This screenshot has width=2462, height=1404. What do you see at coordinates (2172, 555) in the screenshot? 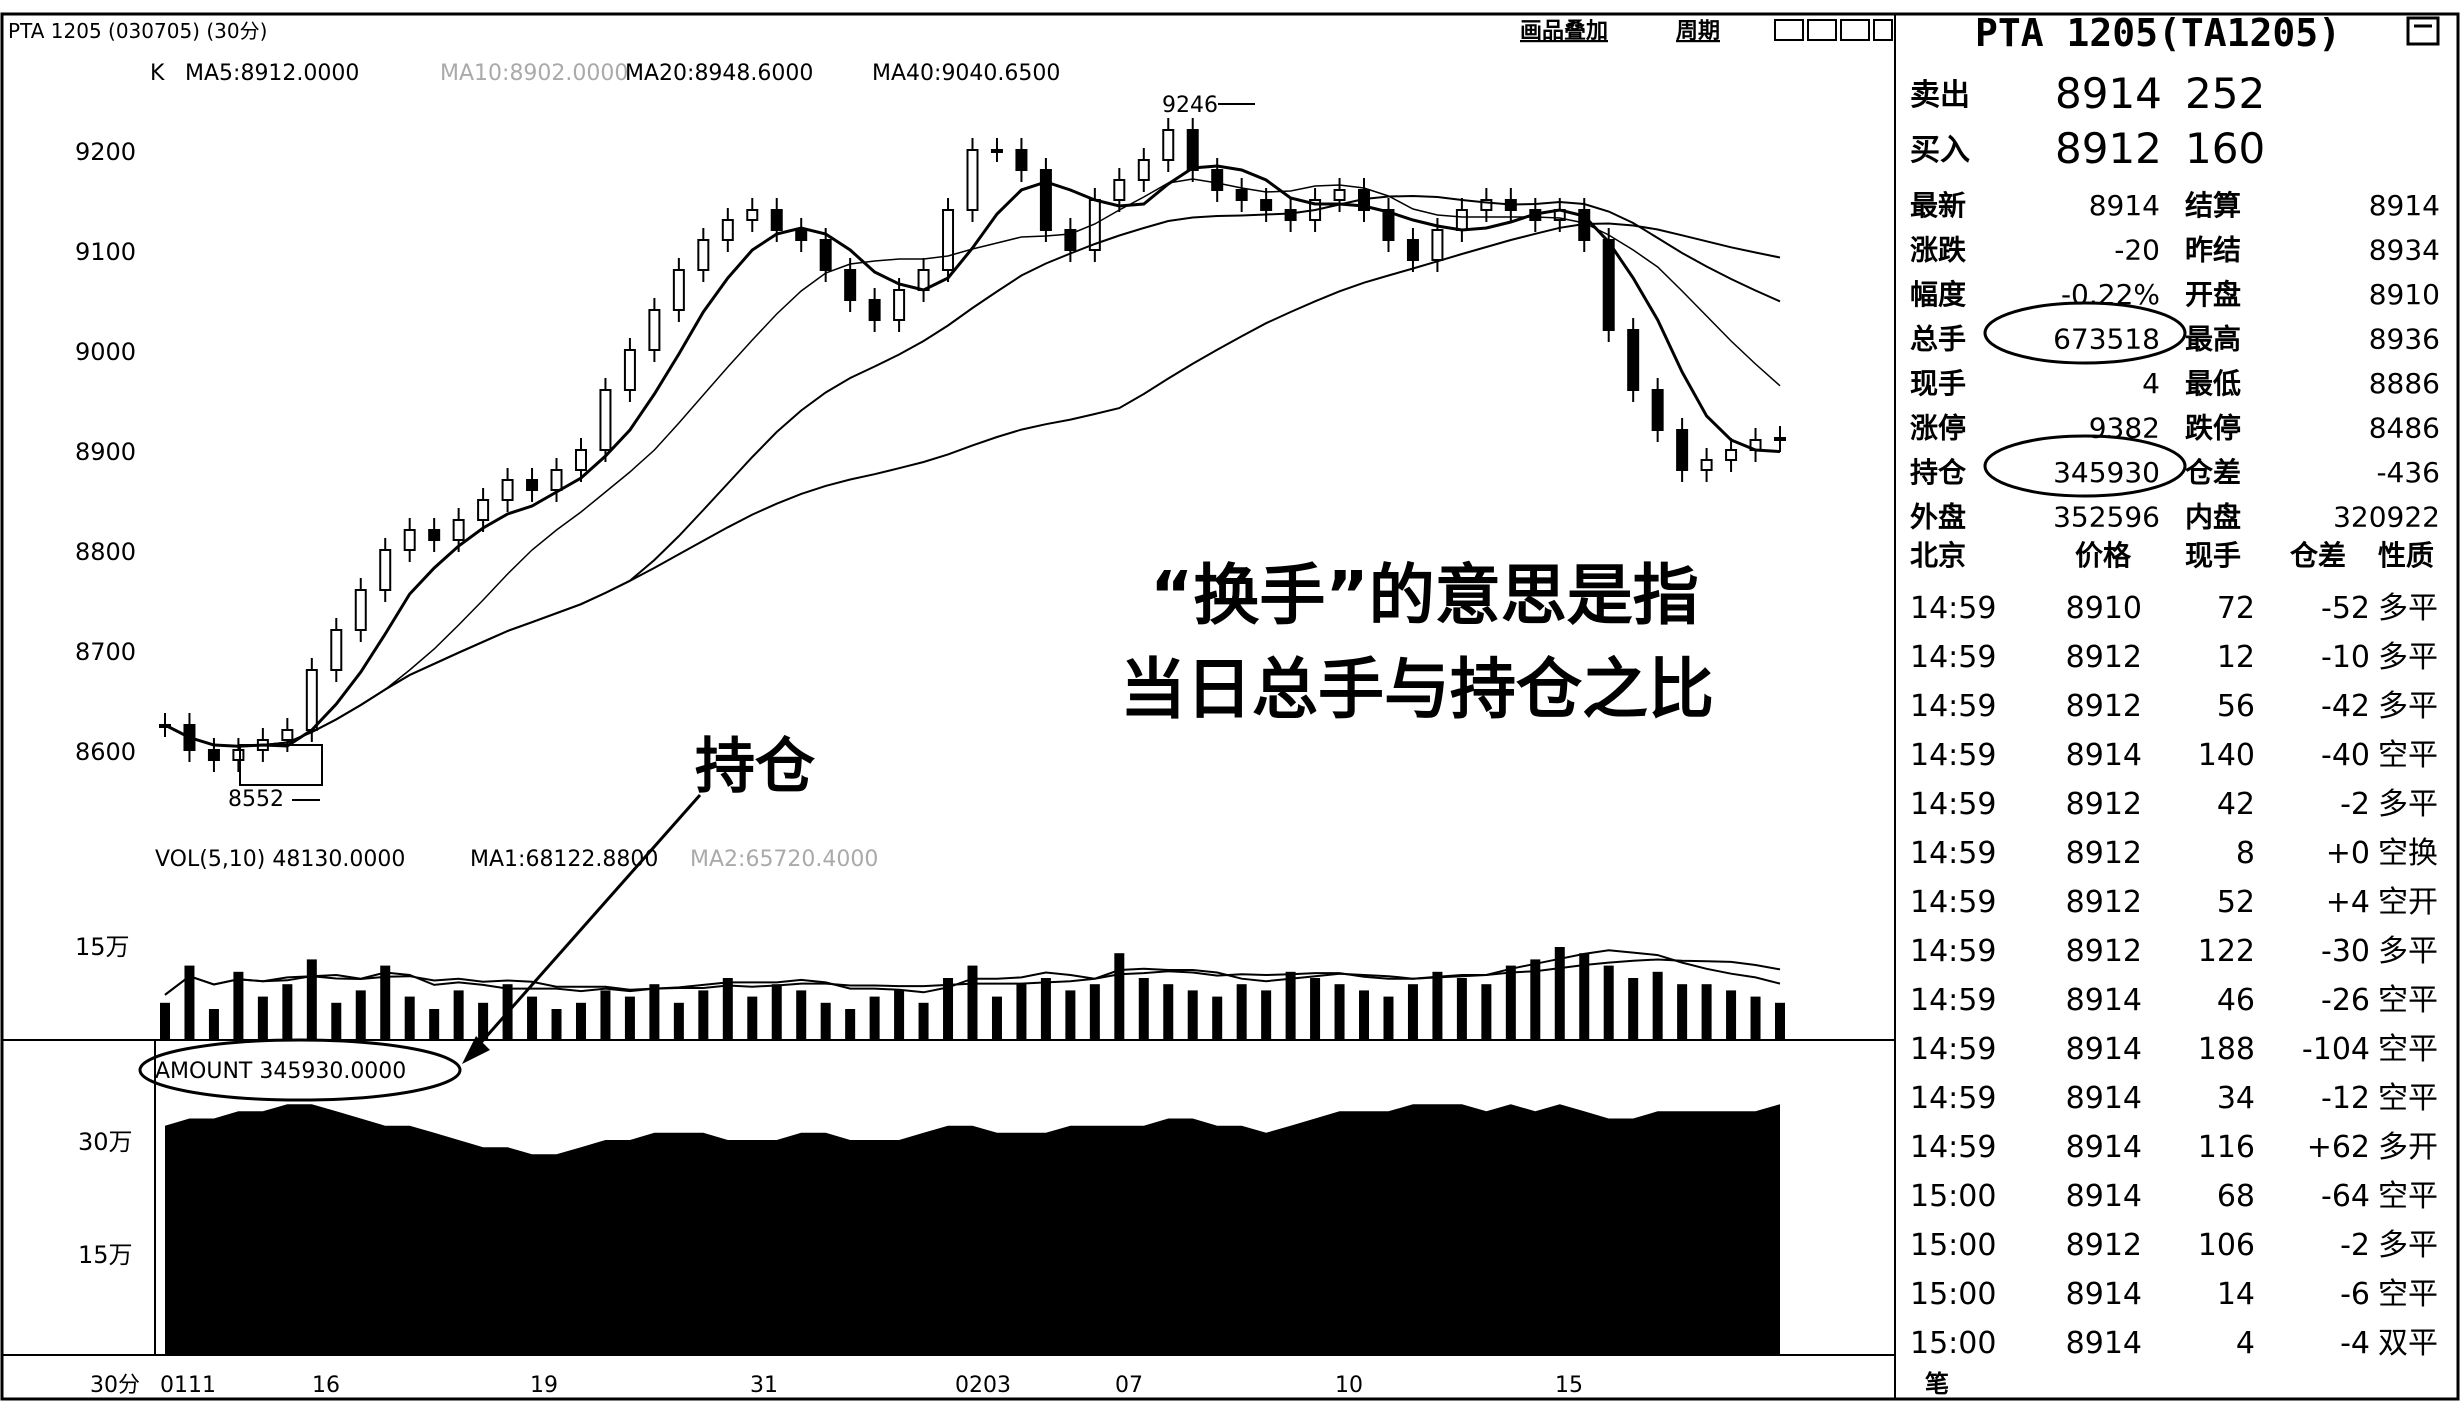
I see `tick-header-row: 北京 价格 现手 仓差 性质` at bounding box center [2172, 555].